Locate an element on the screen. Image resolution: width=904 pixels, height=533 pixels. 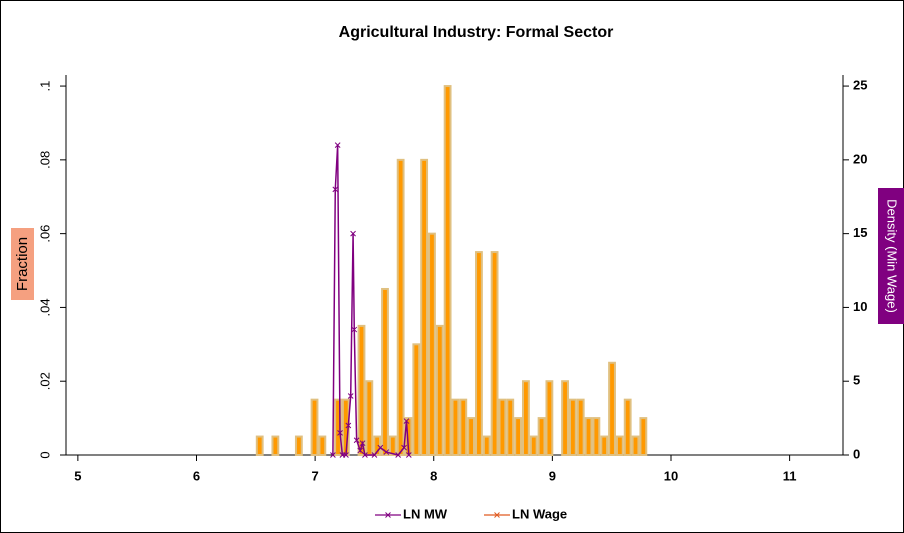
y-tick-label: 0 is located at coordinates (44, 454).